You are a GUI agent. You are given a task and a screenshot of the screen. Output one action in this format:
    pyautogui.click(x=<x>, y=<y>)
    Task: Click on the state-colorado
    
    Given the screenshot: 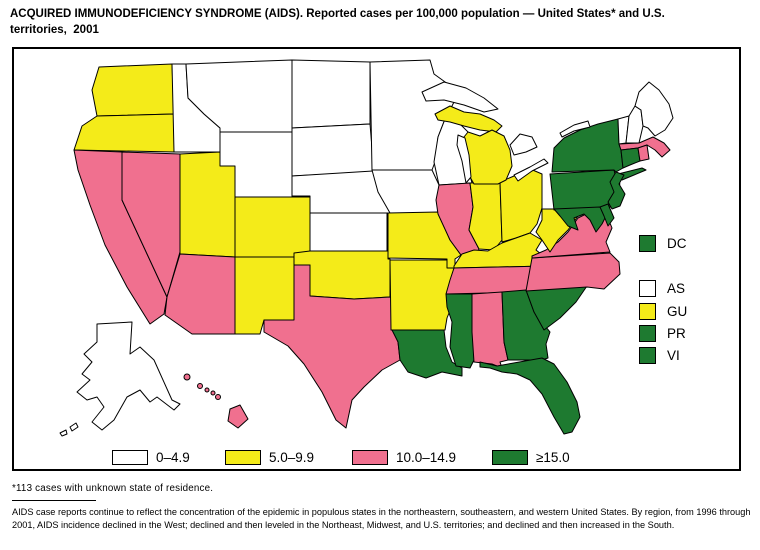 What is the action you would take?
    pyautogui.click(x=272, y=227)
    